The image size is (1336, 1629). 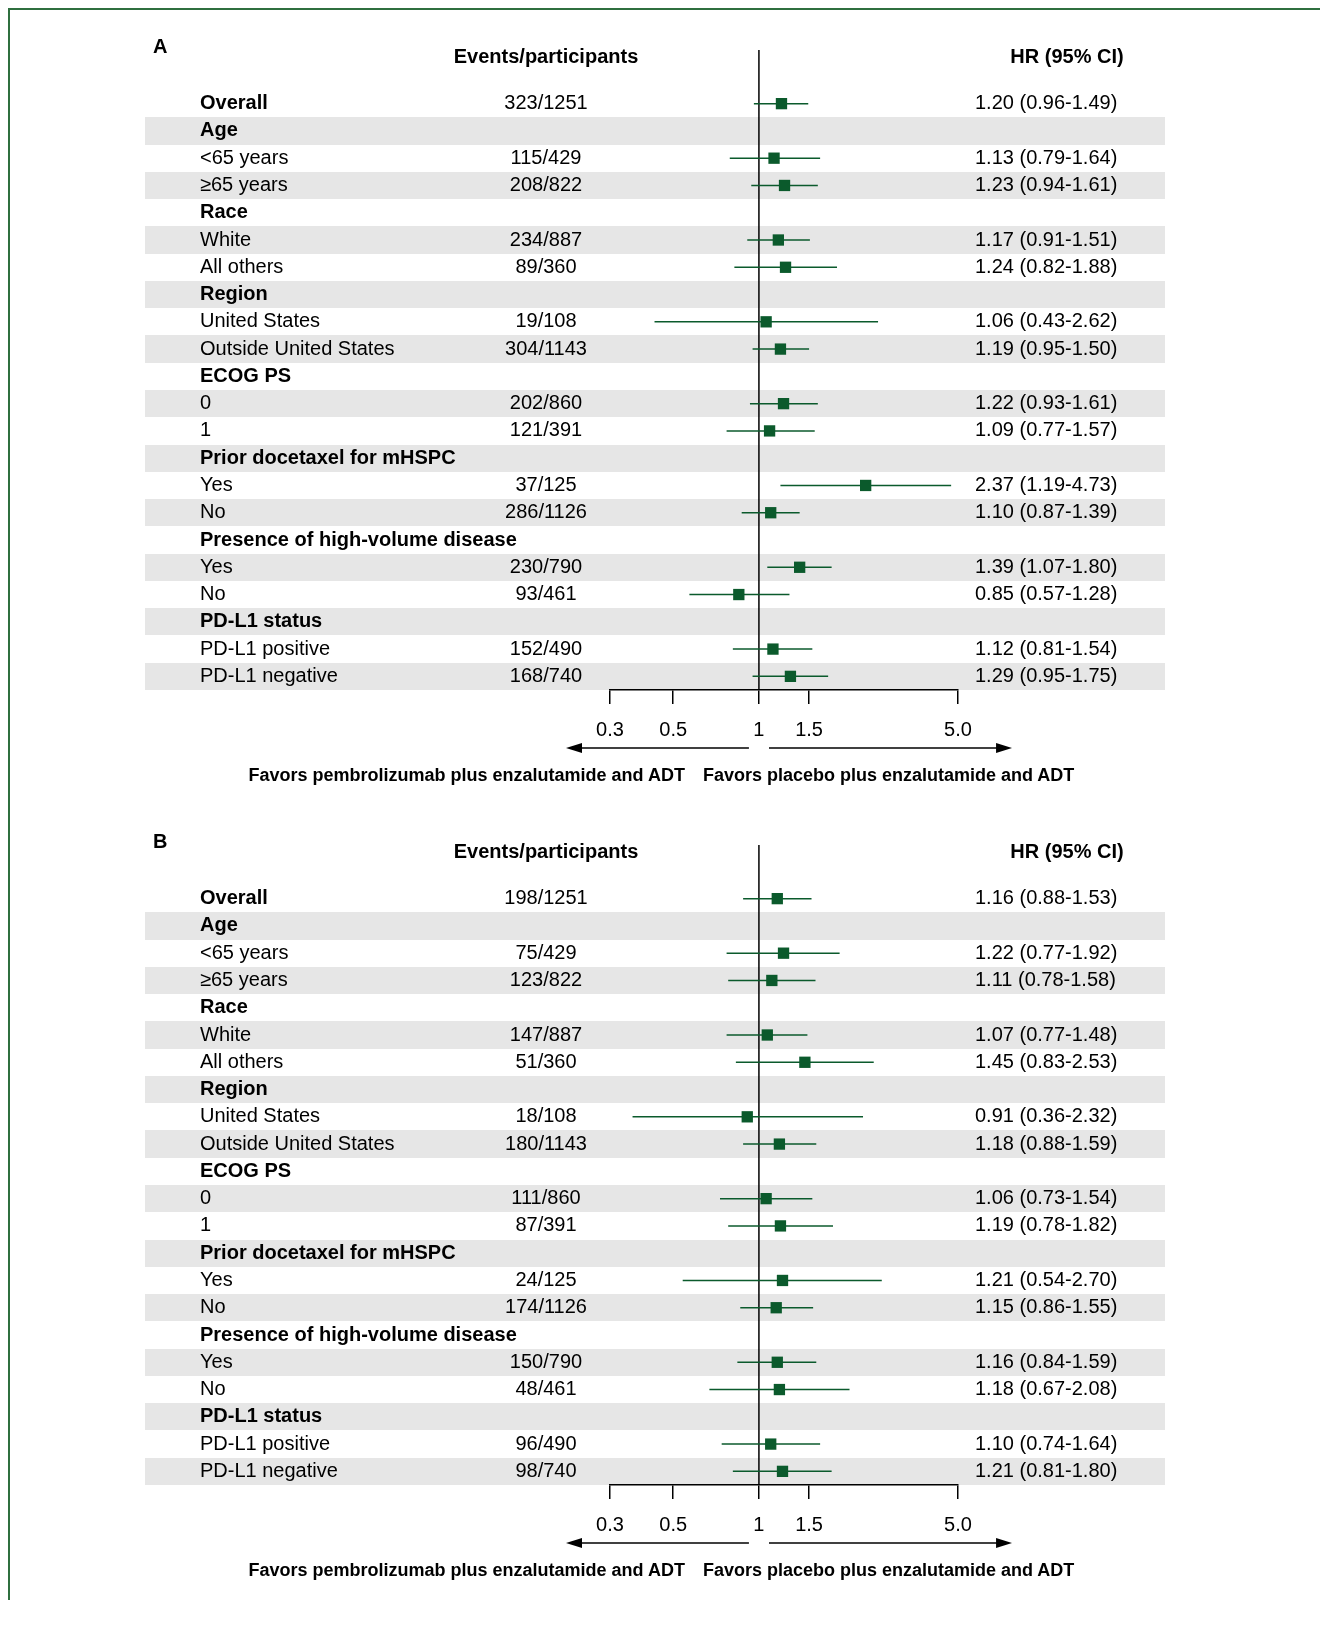 I want to click on text: 208/822, so click(x=546, y=183).